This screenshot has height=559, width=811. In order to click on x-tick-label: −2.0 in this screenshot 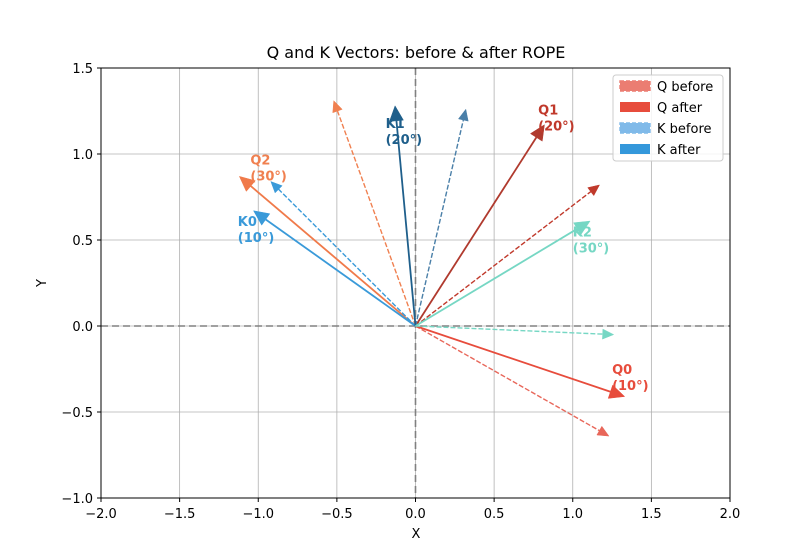, I will do `click(101, 514)`.